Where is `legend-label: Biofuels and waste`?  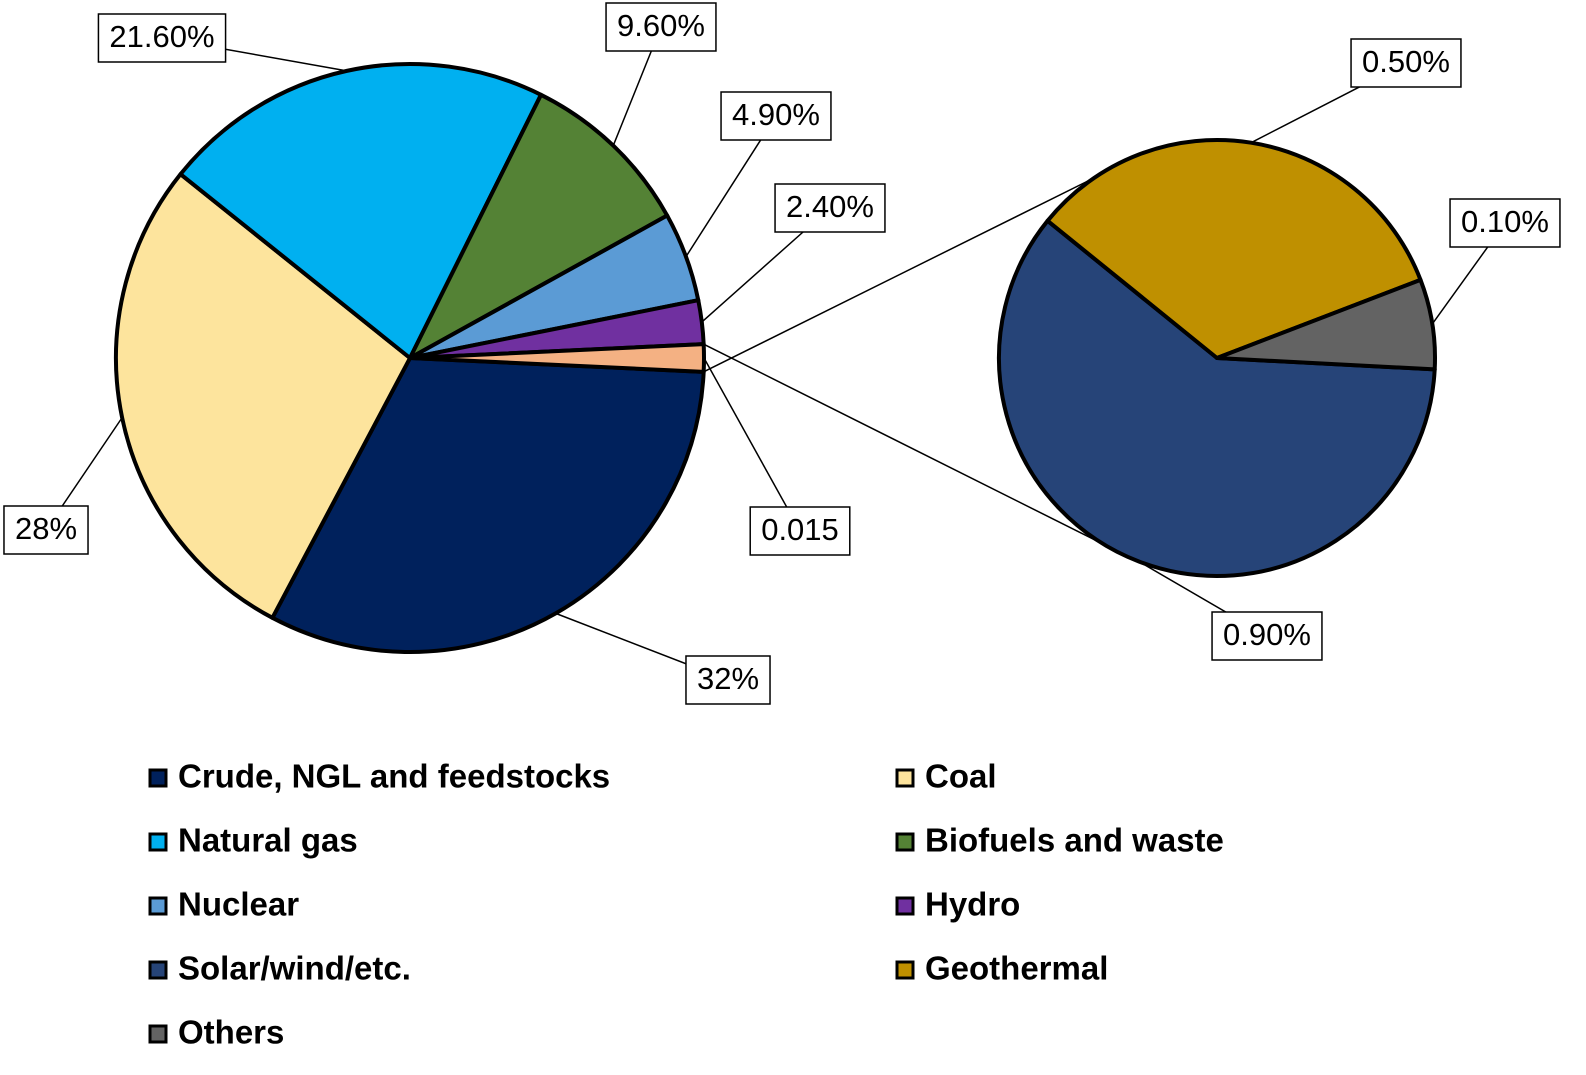
legend-label: Biofuels and waste is located at coordinates (1074, 840).